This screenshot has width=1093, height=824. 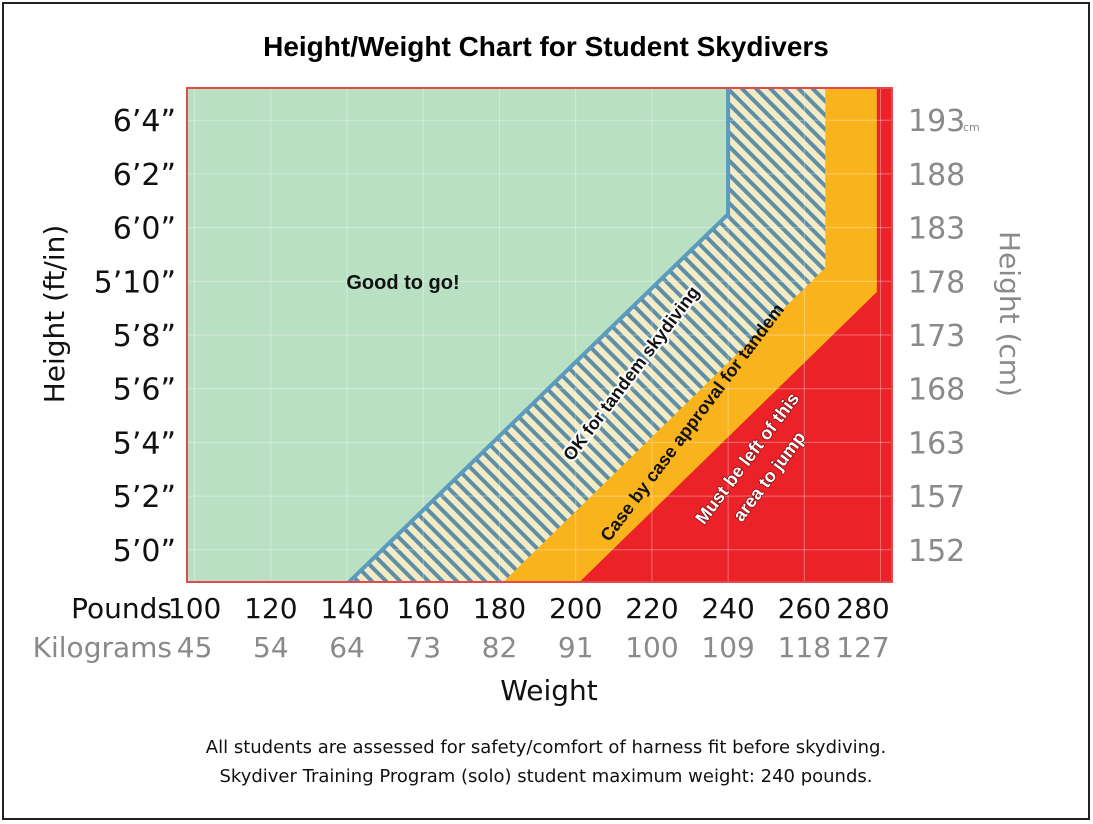 What do you see at coordinates (936, 229) in the screenshot?
I see `y-tick-label-cm: 183` at bounding box center [936, 229].